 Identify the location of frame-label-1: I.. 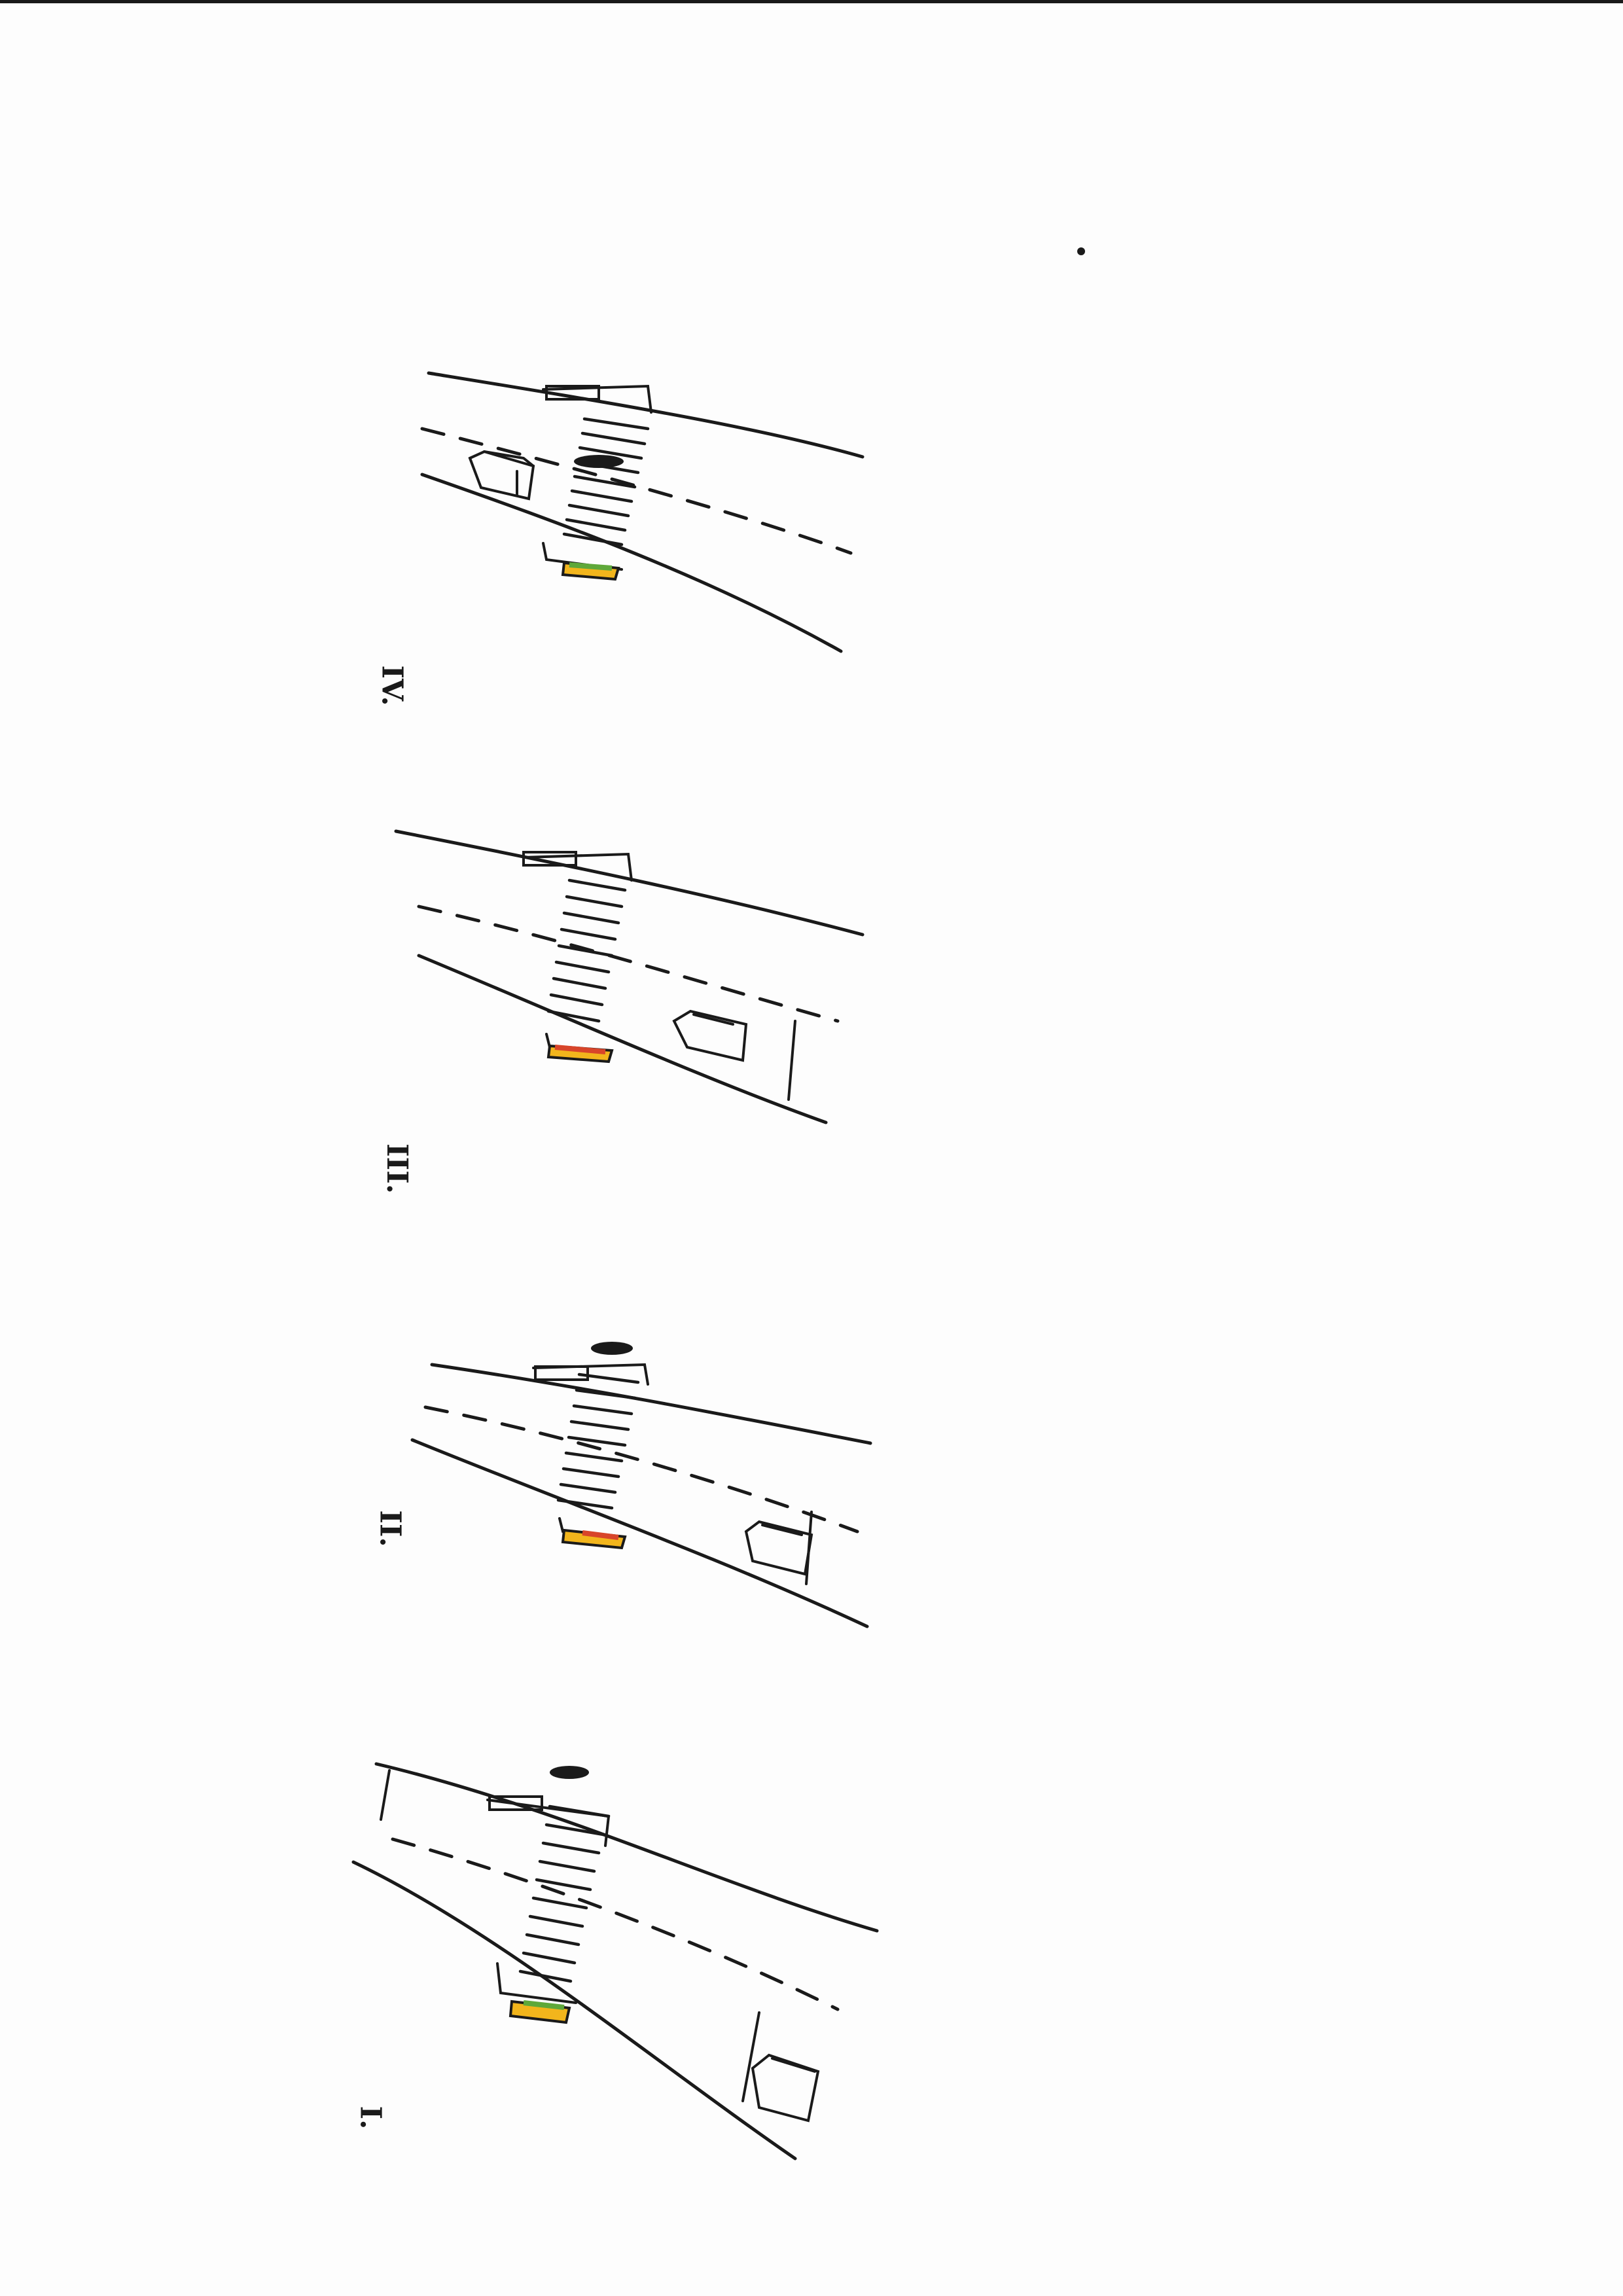
(370, 2118).